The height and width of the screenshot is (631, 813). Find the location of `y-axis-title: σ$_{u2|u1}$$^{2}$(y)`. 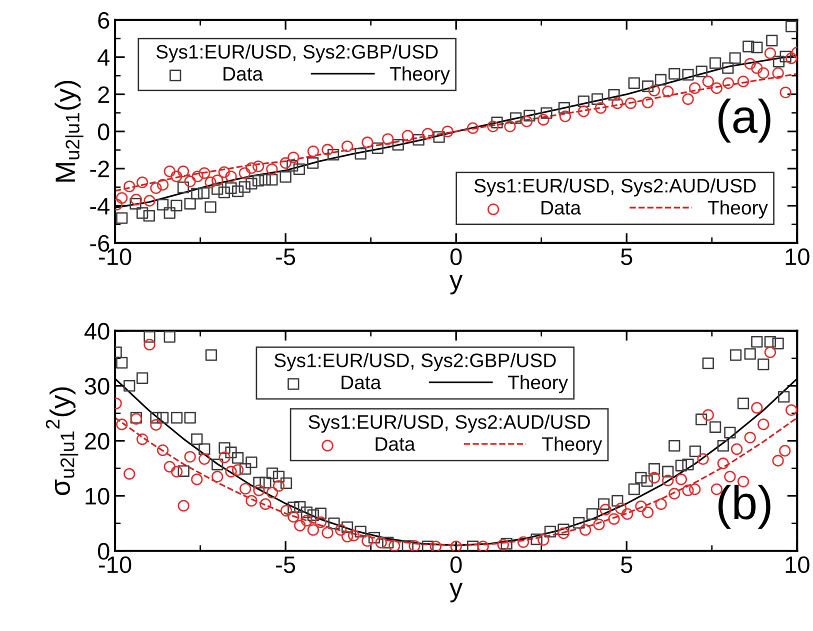

y-axis-title: σ$_{u2|u1}$$^{2}$(y) is located at coordinates (62, 441).